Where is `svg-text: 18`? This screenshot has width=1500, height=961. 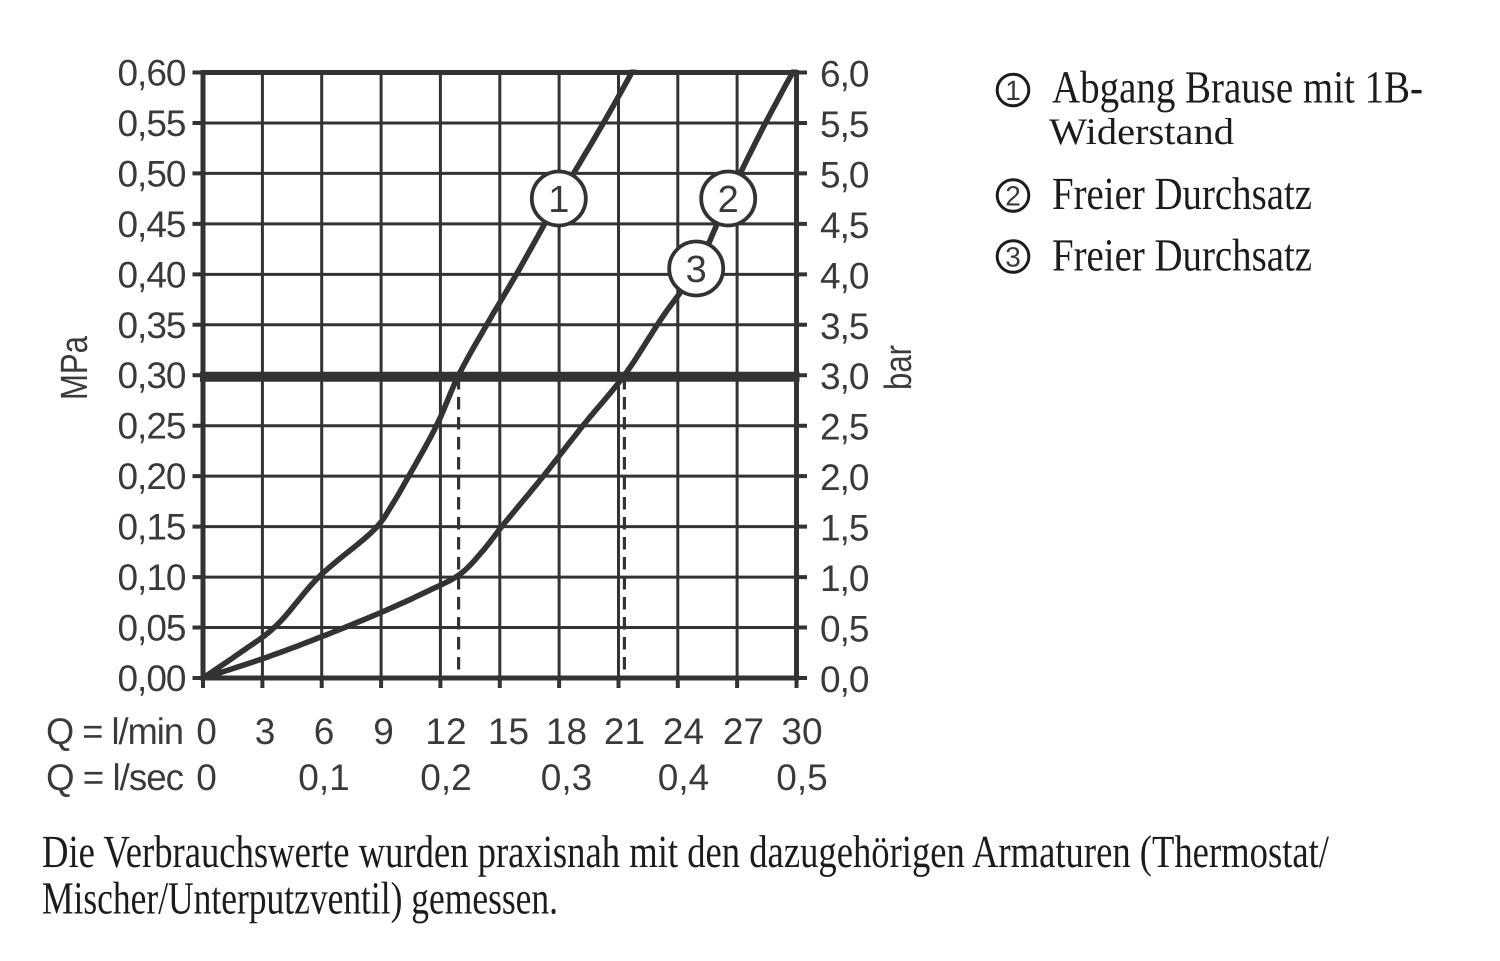 svg-text: 18 is located at coordinates (566, 731).